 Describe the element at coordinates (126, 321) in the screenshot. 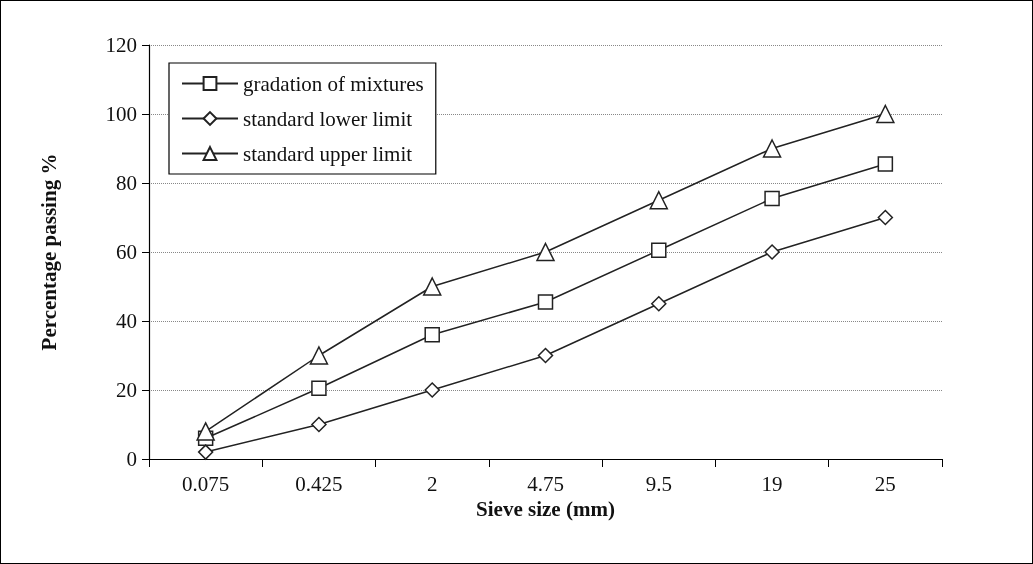

I see `y-tick-label: 40` at that location.